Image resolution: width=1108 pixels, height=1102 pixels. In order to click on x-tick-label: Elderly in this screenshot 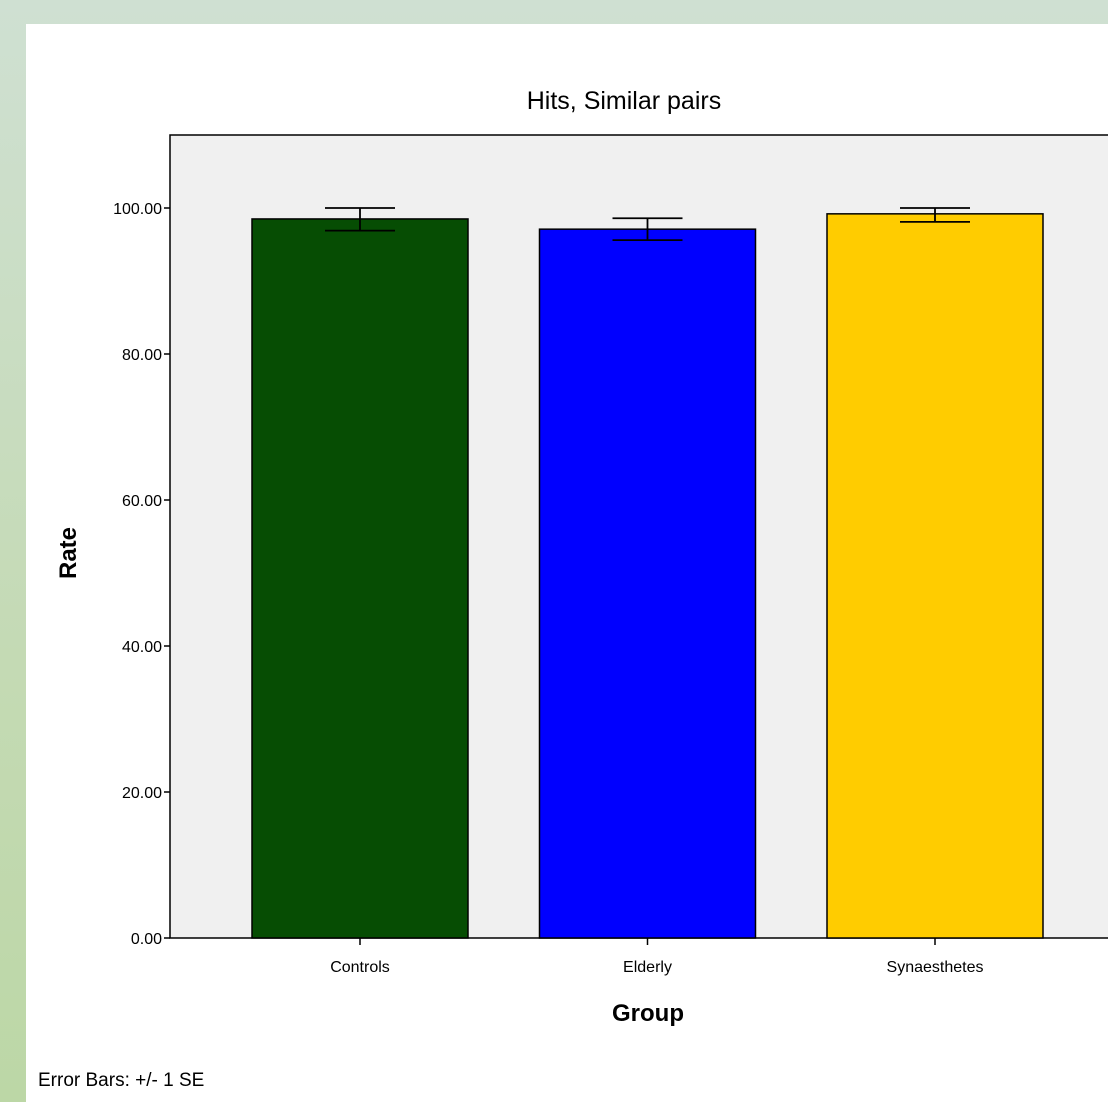, I will do `click(647, 967)`.